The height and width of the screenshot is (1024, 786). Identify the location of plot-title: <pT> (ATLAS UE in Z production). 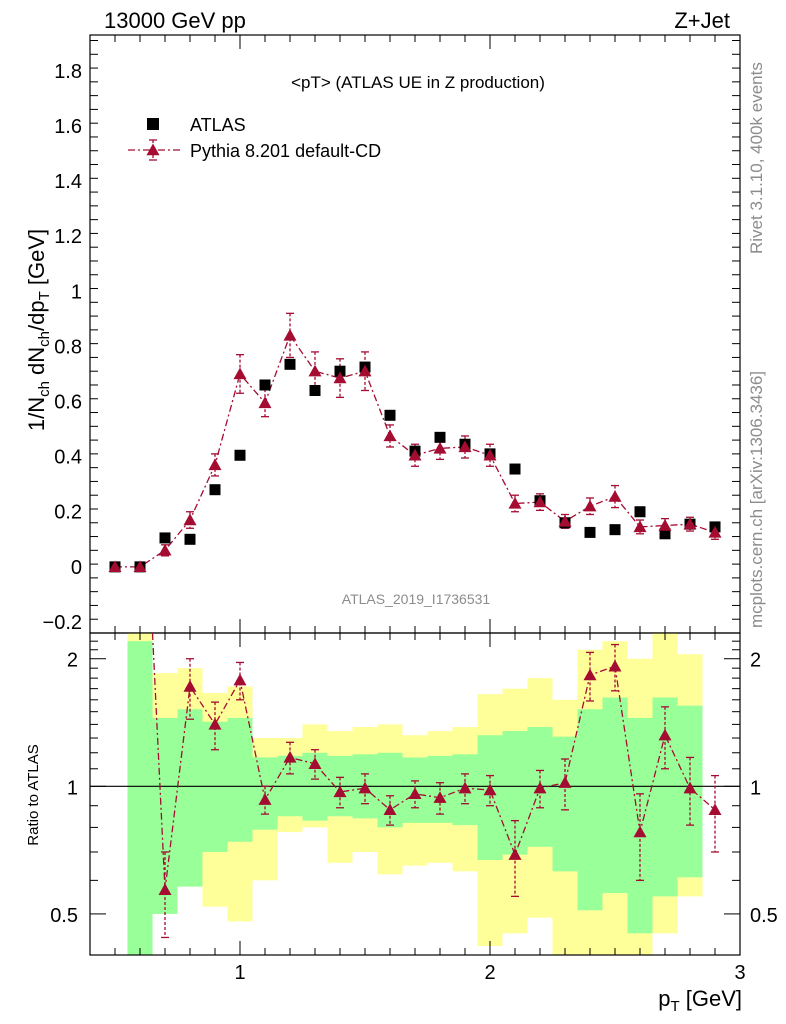
(418, 82).